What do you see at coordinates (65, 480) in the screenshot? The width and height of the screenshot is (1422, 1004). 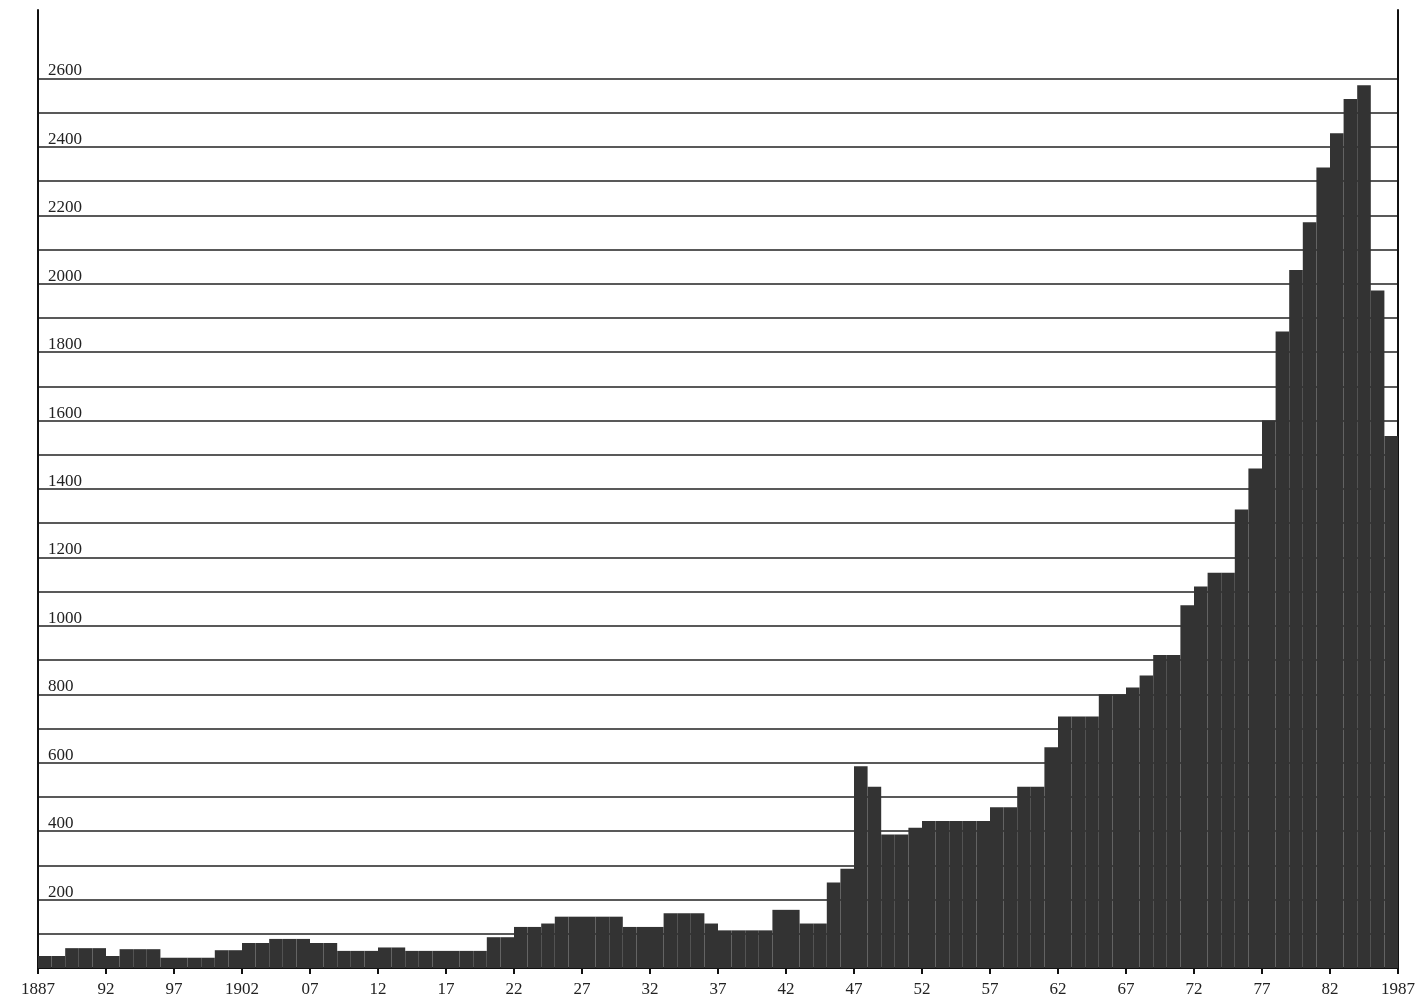 I see `y-tick-label: 1400` at bounding box center [65, 480].